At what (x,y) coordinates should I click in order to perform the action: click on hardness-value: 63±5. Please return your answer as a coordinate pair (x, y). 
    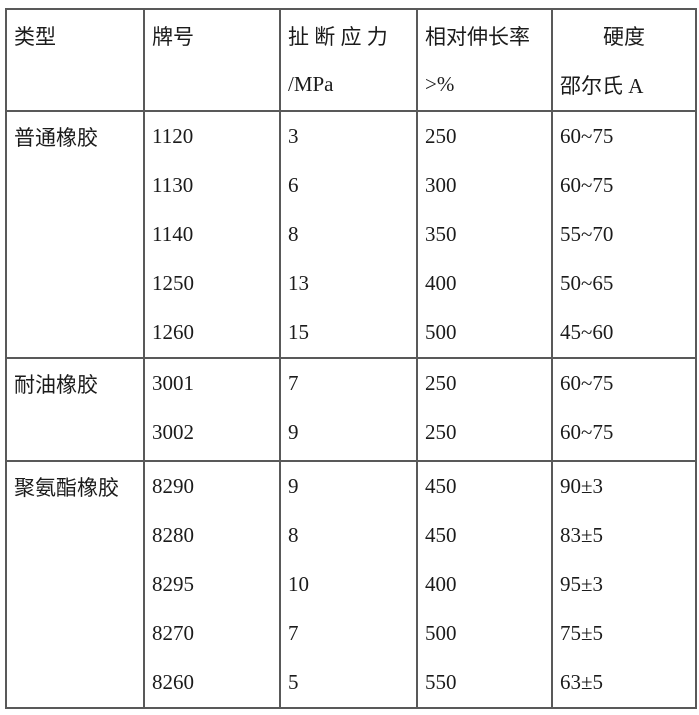
    Looking at the image, I should click on (582, 682).